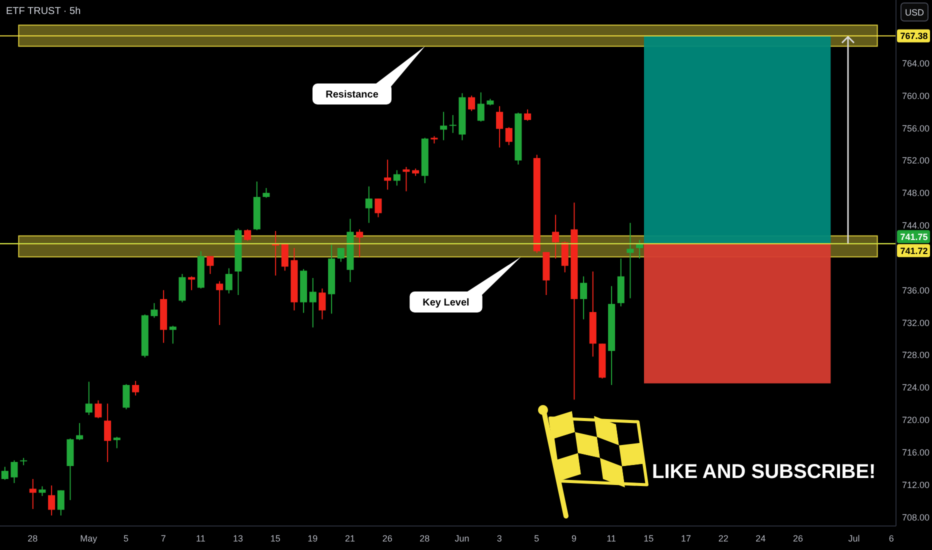 The height and width of the screenshot is (550, 932). Describe the element at coordinates (352, 95) in the screenshot. I see `annotation: Resistance` at that location.